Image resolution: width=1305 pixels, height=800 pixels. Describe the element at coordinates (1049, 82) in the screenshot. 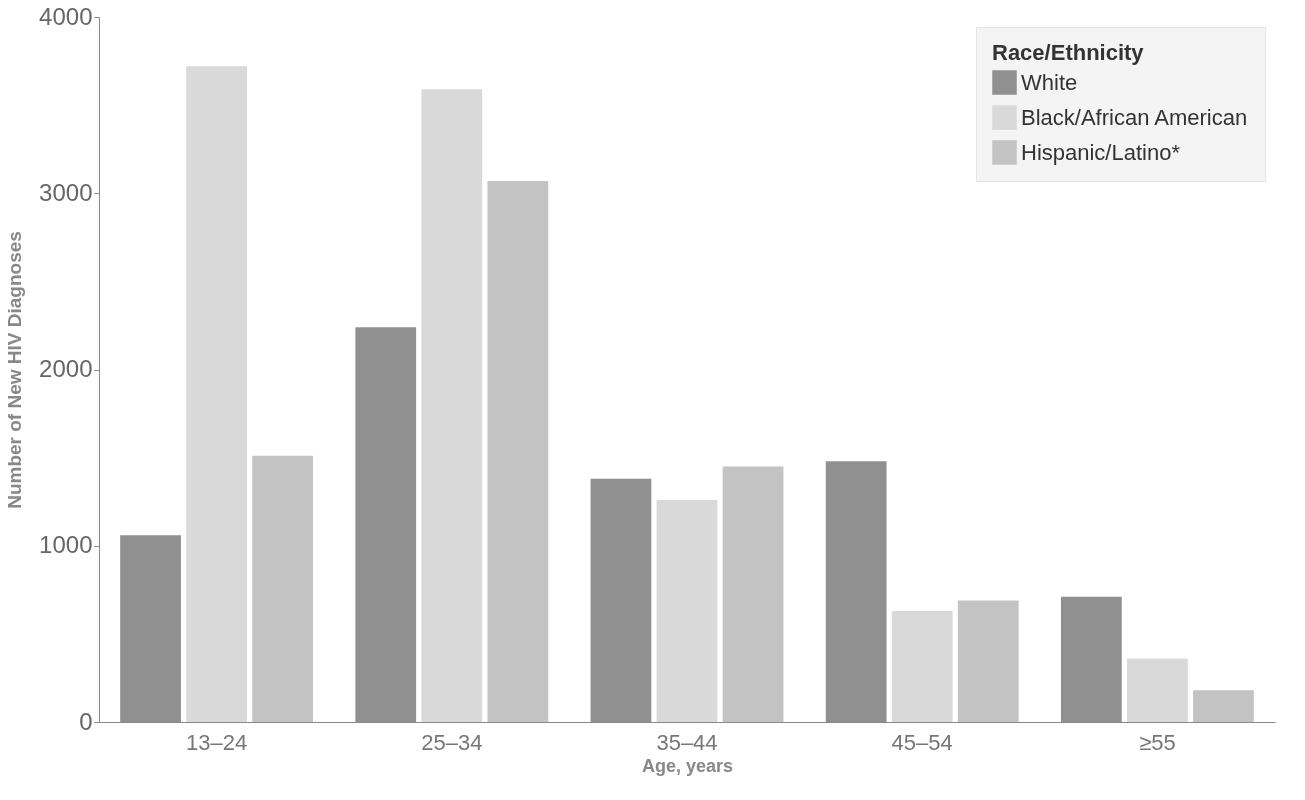

I see `legend-label: White` at that location.